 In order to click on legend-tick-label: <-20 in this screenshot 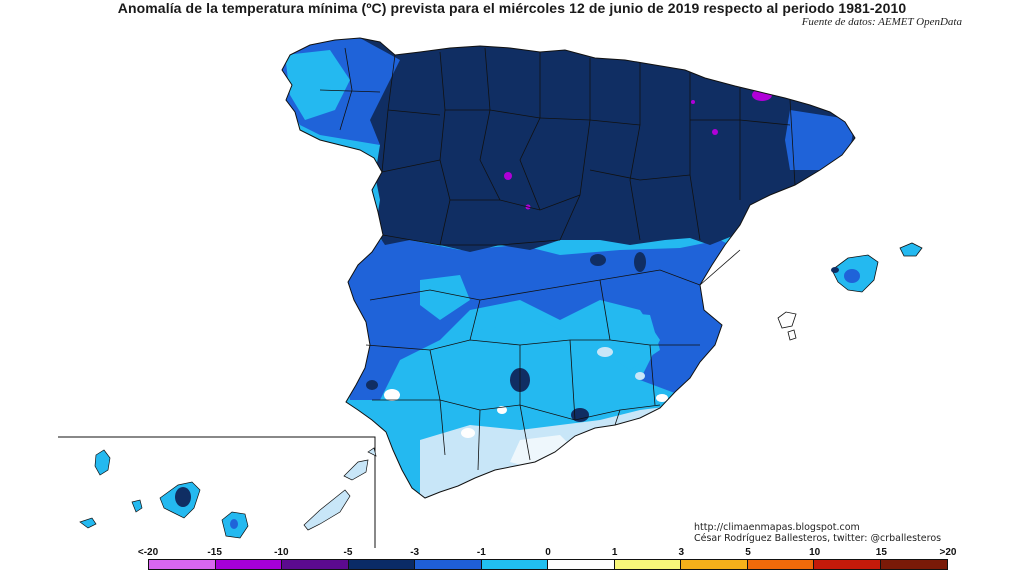, I will do `click(148, 552)`.